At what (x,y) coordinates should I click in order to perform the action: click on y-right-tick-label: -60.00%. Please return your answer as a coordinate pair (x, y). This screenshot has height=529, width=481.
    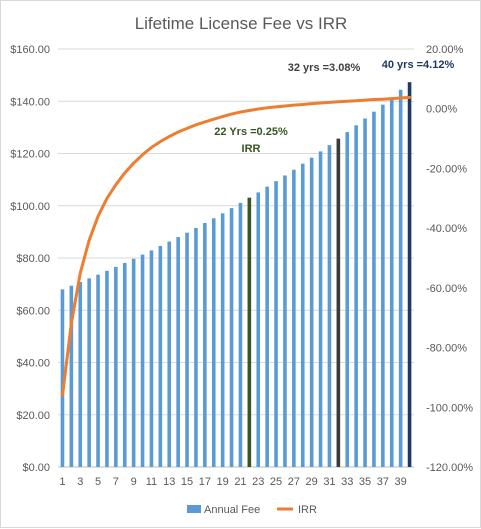
    Looking at the image, I should click on (446, 289).